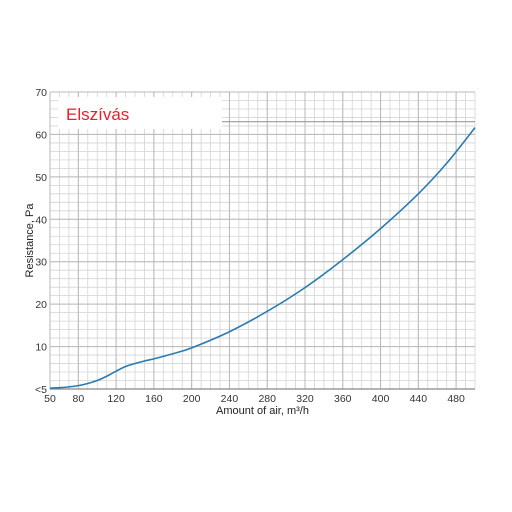  I want to click on title-box: Elszívás, so click(140, 113).